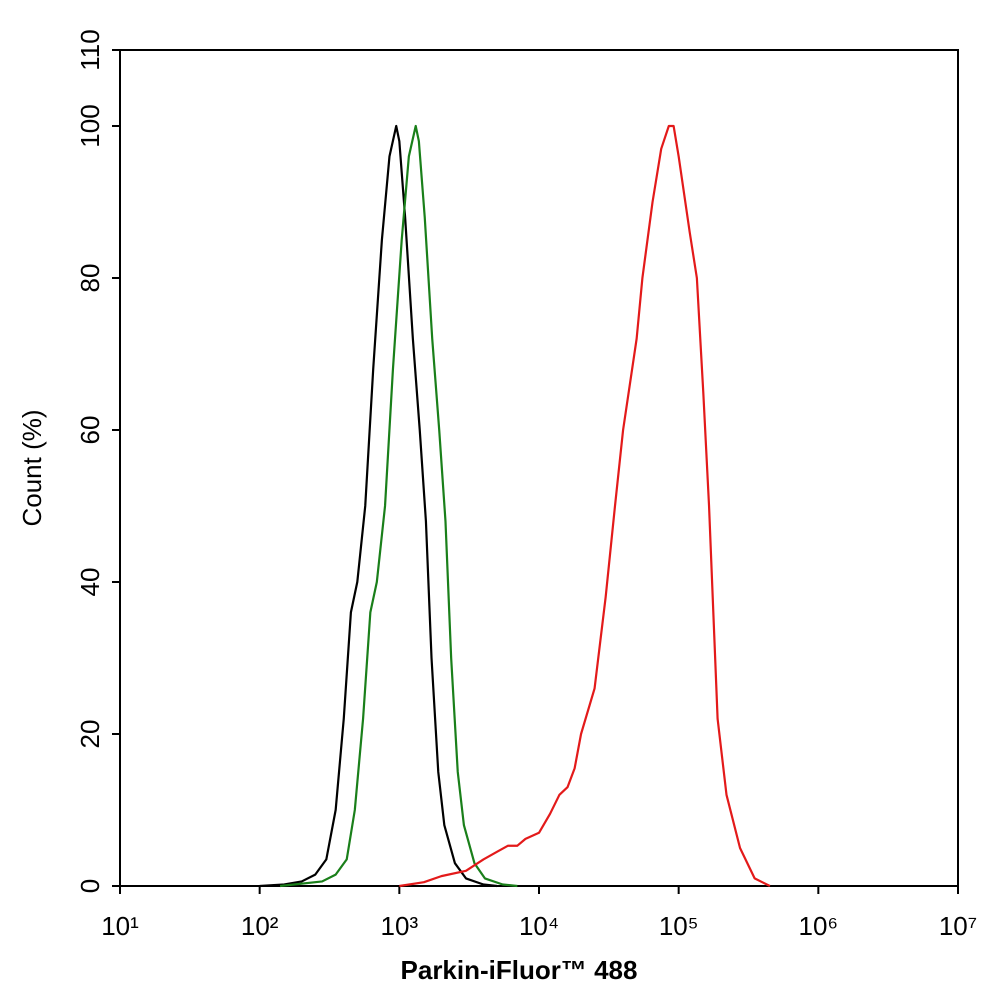 The image size is (994, 1007). I want to click on y-tick-label: 60, so click(90, 430).